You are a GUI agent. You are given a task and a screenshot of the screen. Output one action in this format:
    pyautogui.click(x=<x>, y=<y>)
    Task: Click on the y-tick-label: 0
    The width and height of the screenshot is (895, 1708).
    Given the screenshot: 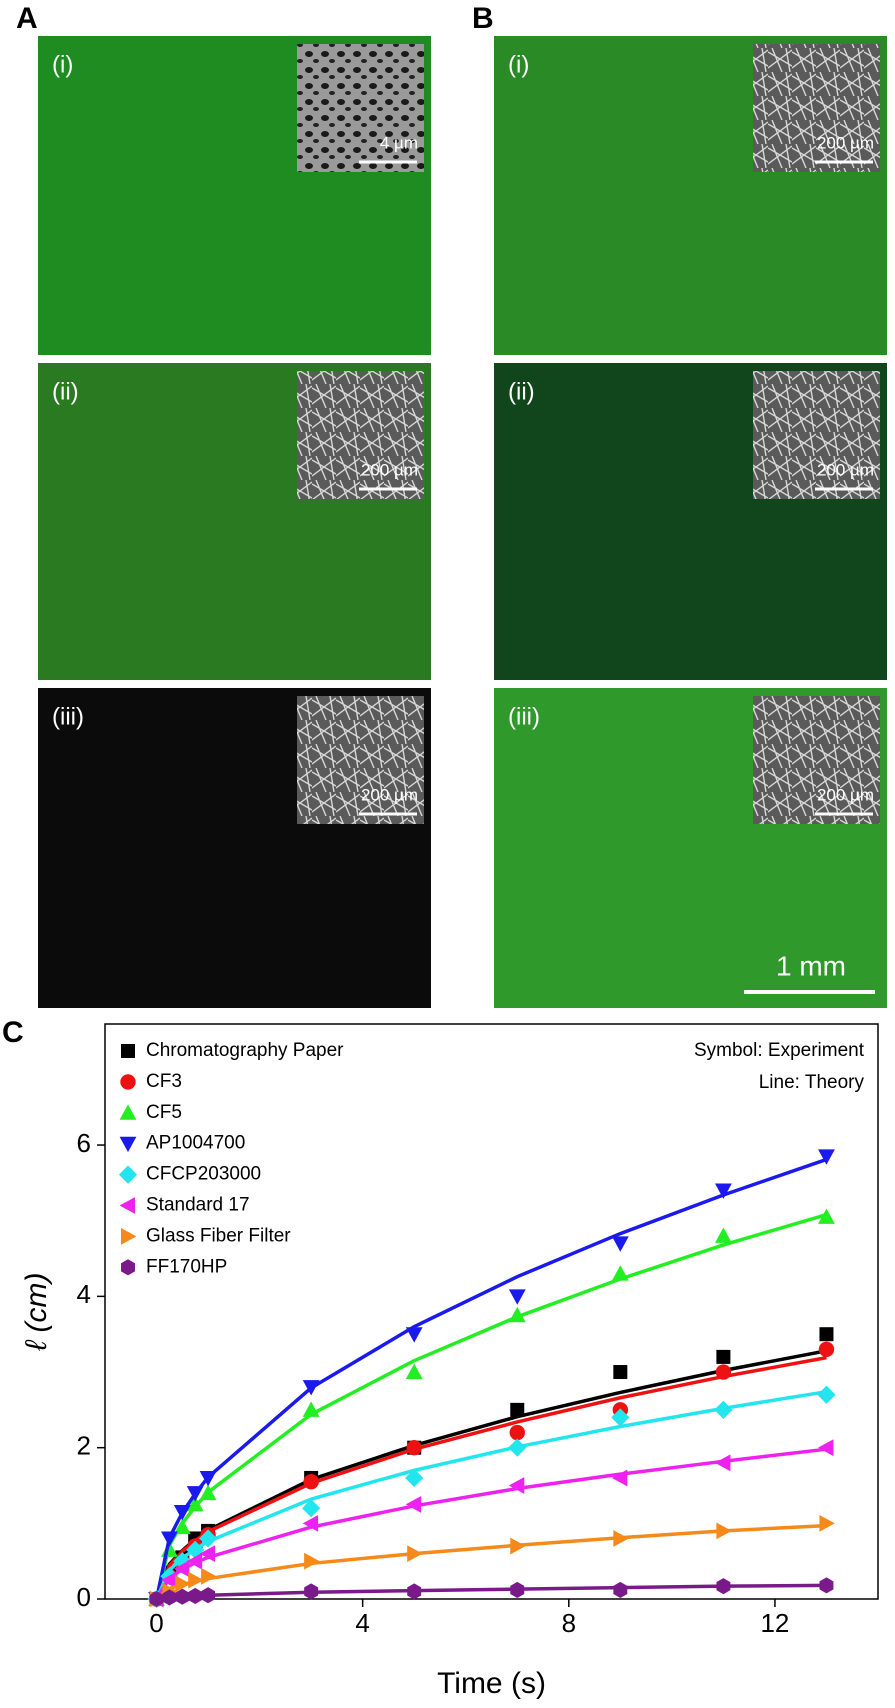 What is the action you would take?
    pyautogui.click(x=84, y=1597)
    